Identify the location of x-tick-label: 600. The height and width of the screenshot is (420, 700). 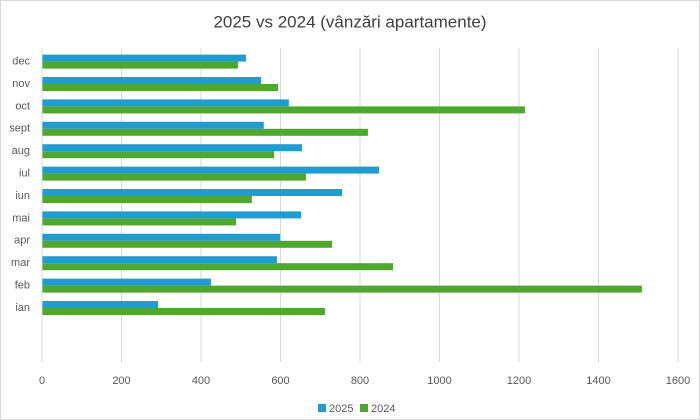
(280, 381).